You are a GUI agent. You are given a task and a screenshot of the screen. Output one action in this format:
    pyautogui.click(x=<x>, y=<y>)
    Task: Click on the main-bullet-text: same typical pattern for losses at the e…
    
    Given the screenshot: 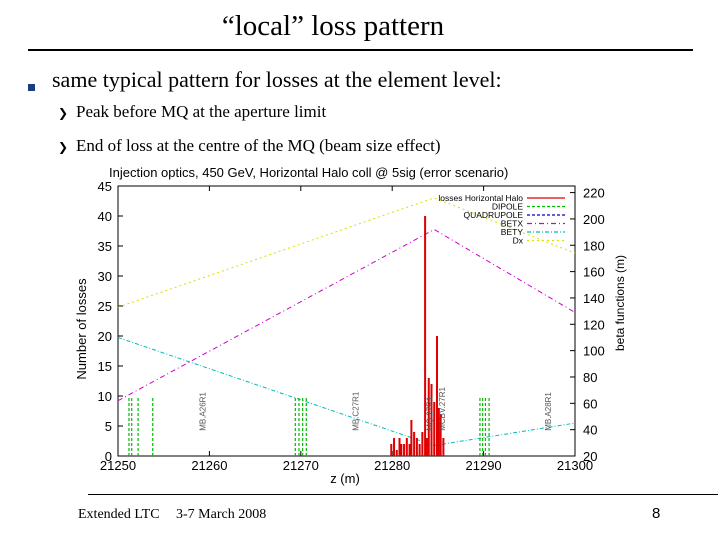 What is the action you would take?
    pyautogui.click(x=277, y=79)
    